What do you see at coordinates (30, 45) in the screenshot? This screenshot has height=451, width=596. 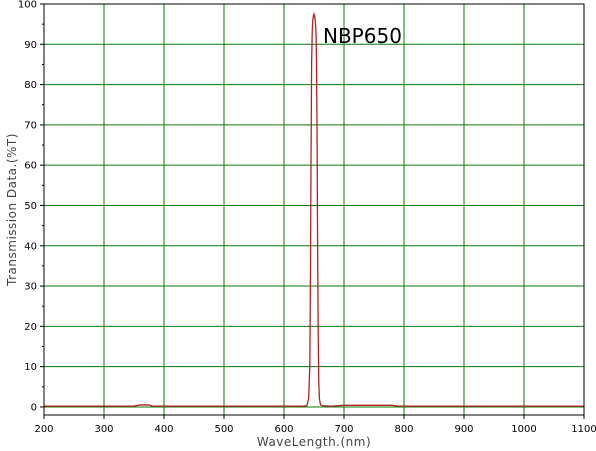 I see `y-tick-label: 90` at bounding box center [30, 45].